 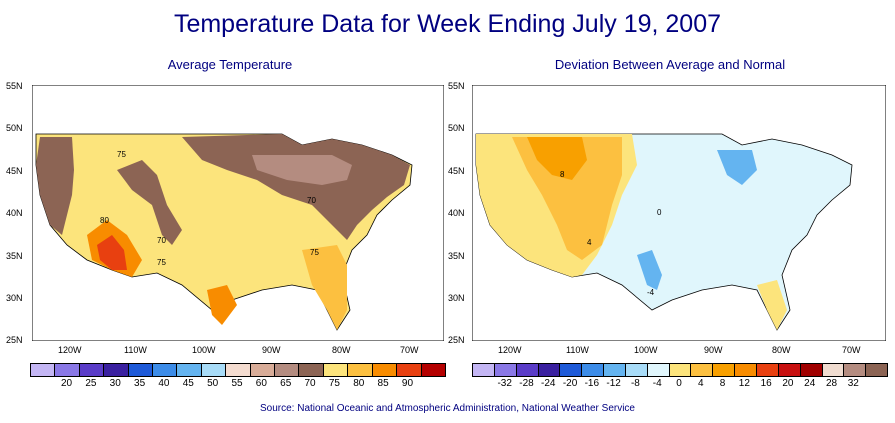 What do you see at coordinates (91, 383) in the screenshot?
I see `legend-tick-label: 25` at bounding box center [91, 383].